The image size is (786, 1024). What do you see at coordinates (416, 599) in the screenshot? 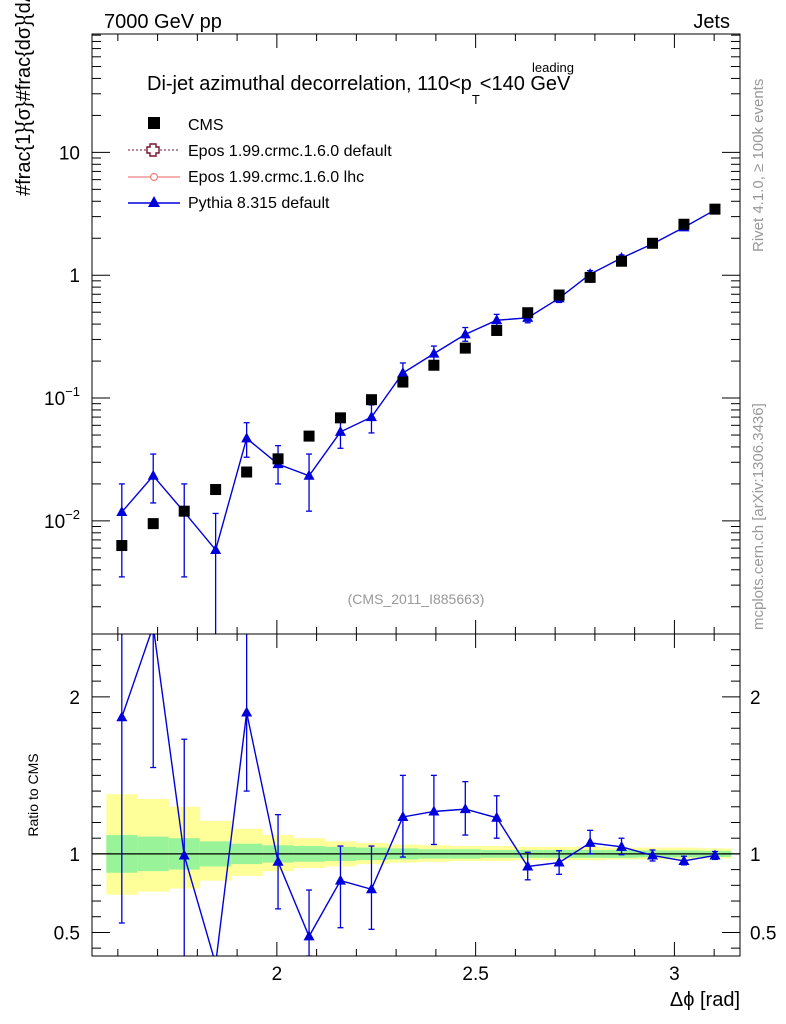
I see `analysis-tag: (CMS_2011_I885663)` at bounding box center [416, 599].